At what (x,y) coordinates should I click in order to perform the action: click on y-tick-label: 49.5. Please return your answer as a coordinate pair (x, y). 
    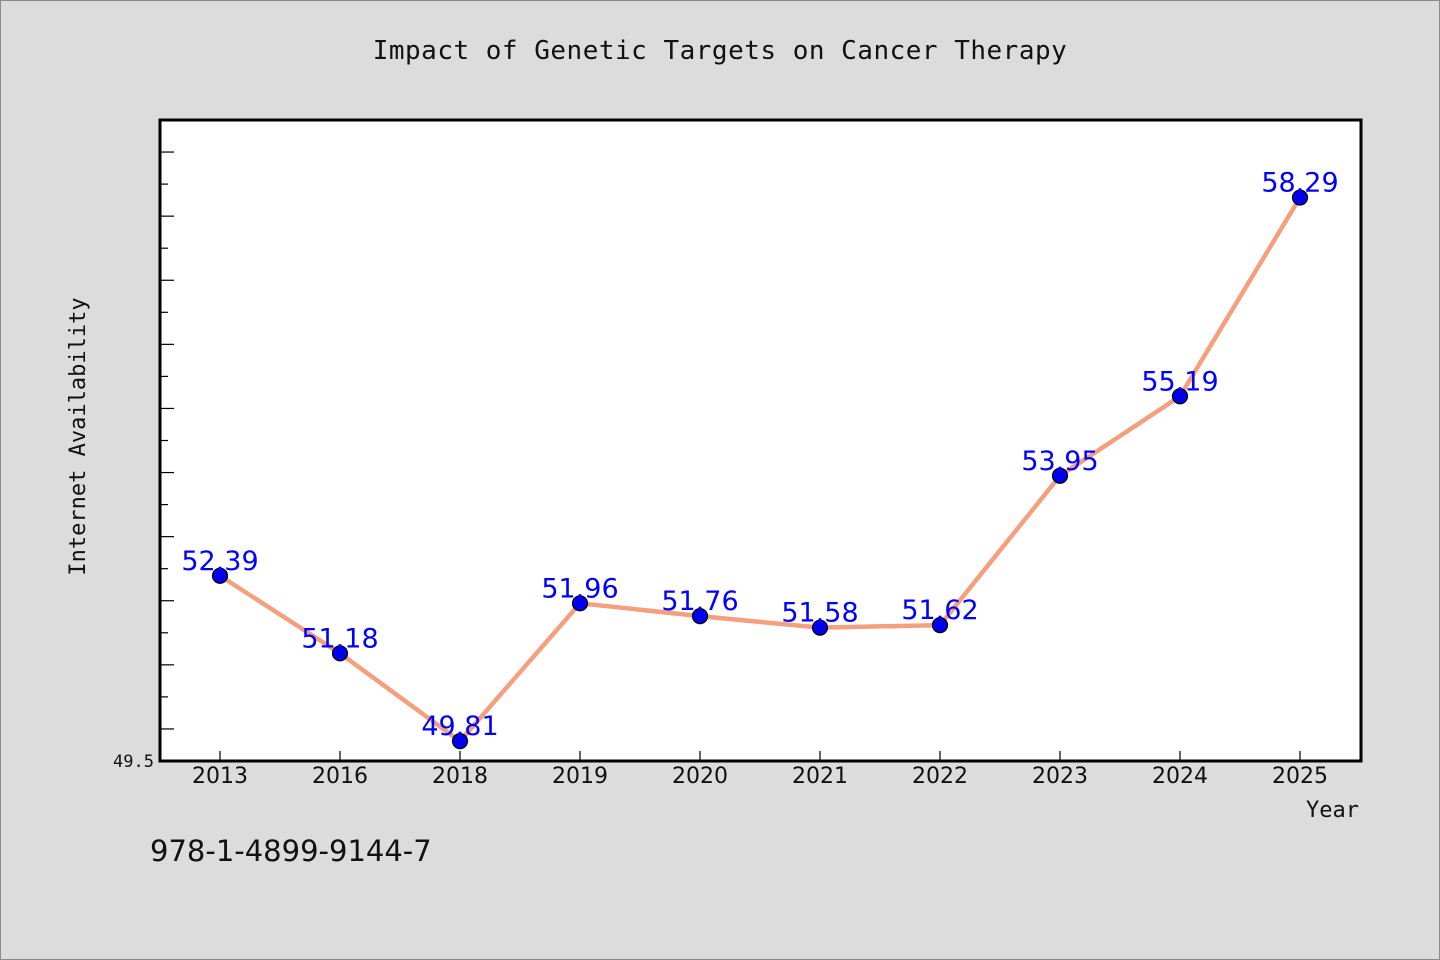
    Looking at the image, I should click on (133, 762).